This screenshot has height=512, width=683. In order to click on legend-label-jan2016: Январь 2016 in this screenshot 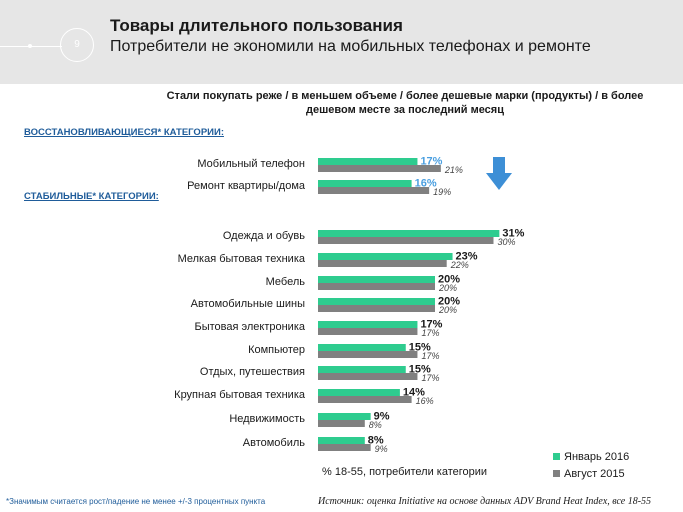, I will do `click(597, 456)`.